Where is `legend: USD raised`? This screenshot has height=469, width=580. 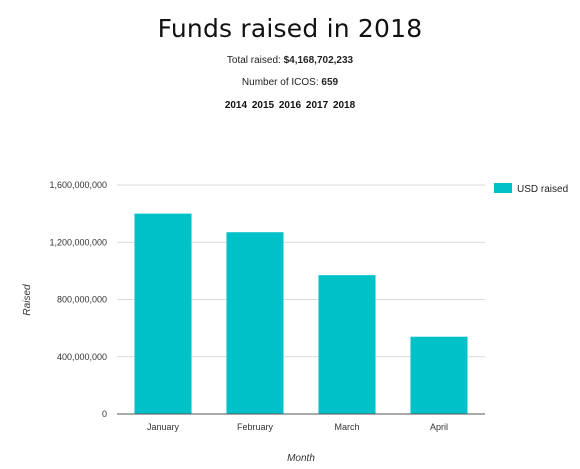
legend: USD raised is located at coordinates (531, 189).